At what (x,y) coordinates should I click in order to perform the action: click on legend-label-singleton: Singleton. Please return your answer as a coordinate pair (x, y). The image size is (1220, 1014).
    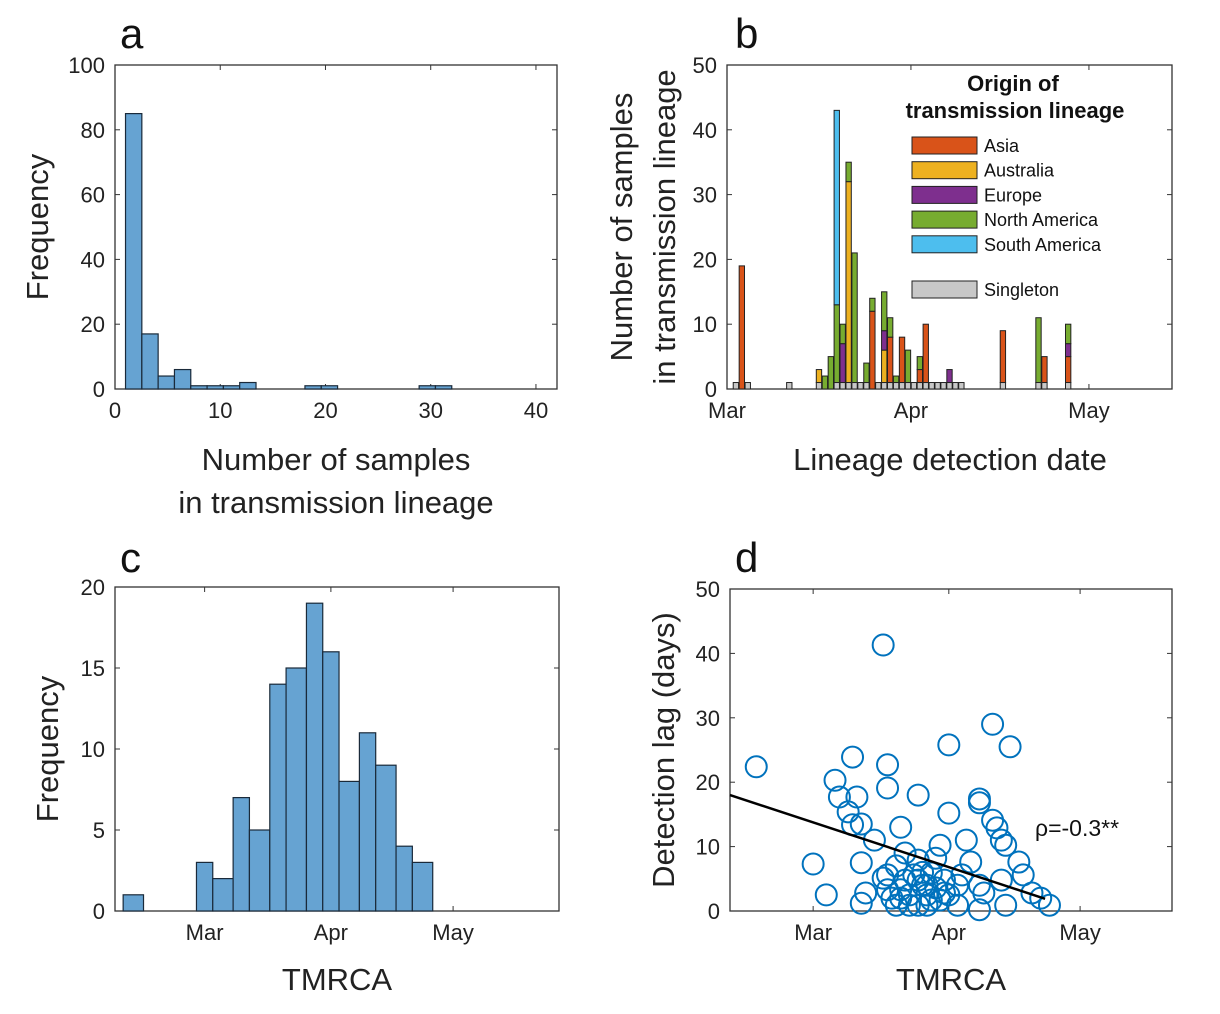
    Looking at the image, I should click on (1021, 290).